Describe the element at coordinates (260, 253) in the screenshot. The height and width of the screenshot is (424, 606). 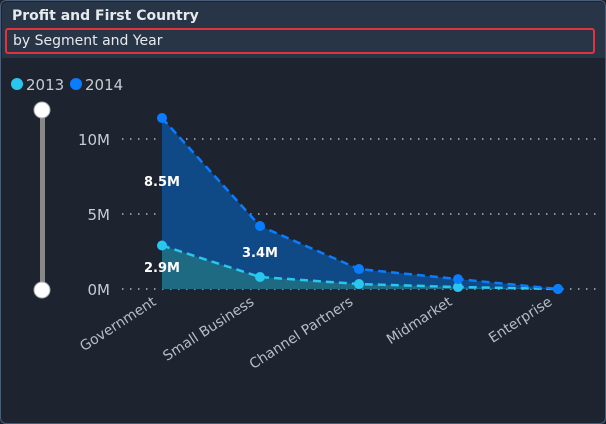
I see `data-label: 3.4M` at that location.